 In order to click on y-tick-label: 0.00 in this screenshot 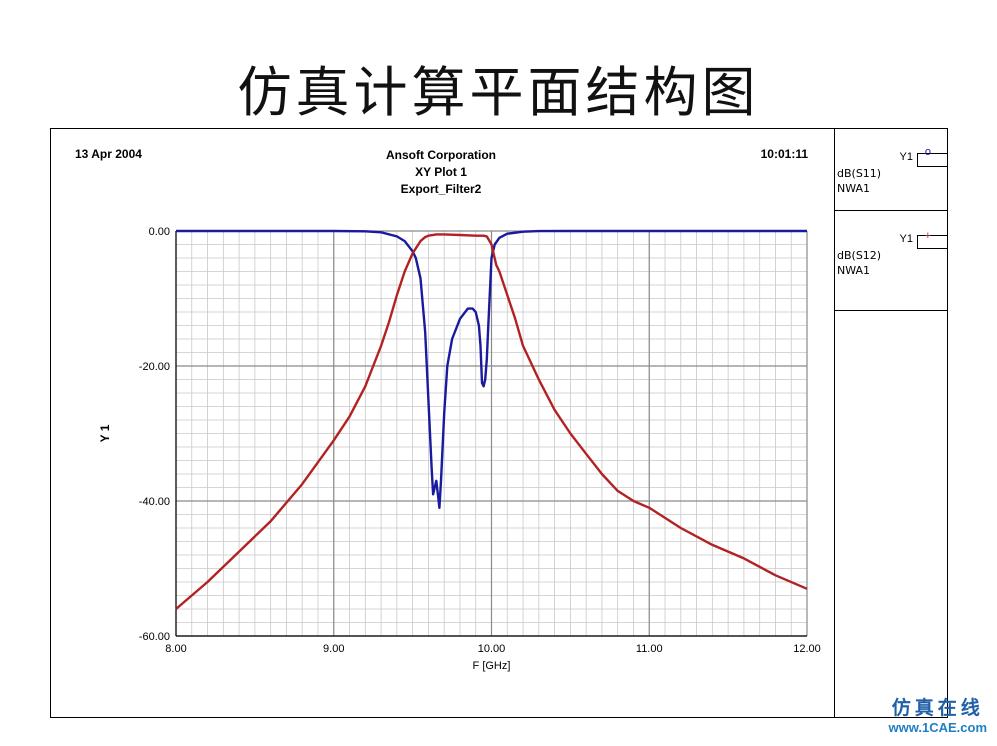, I will do `click(159, 232)`.